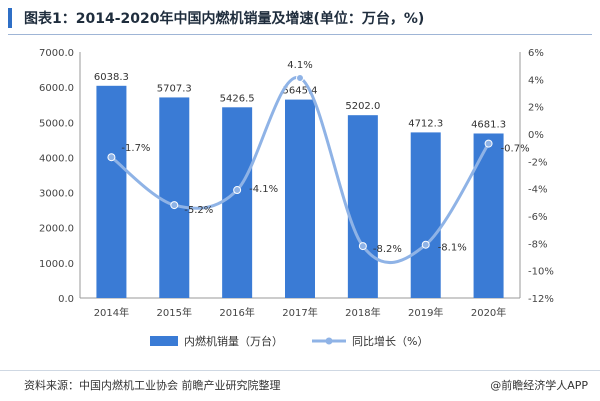 The width and height of the screenshot is (600, 401). Describe the element at coordinates (488, 124) in the screenshot. I see `bar-value-label: 4681.3` at that location.